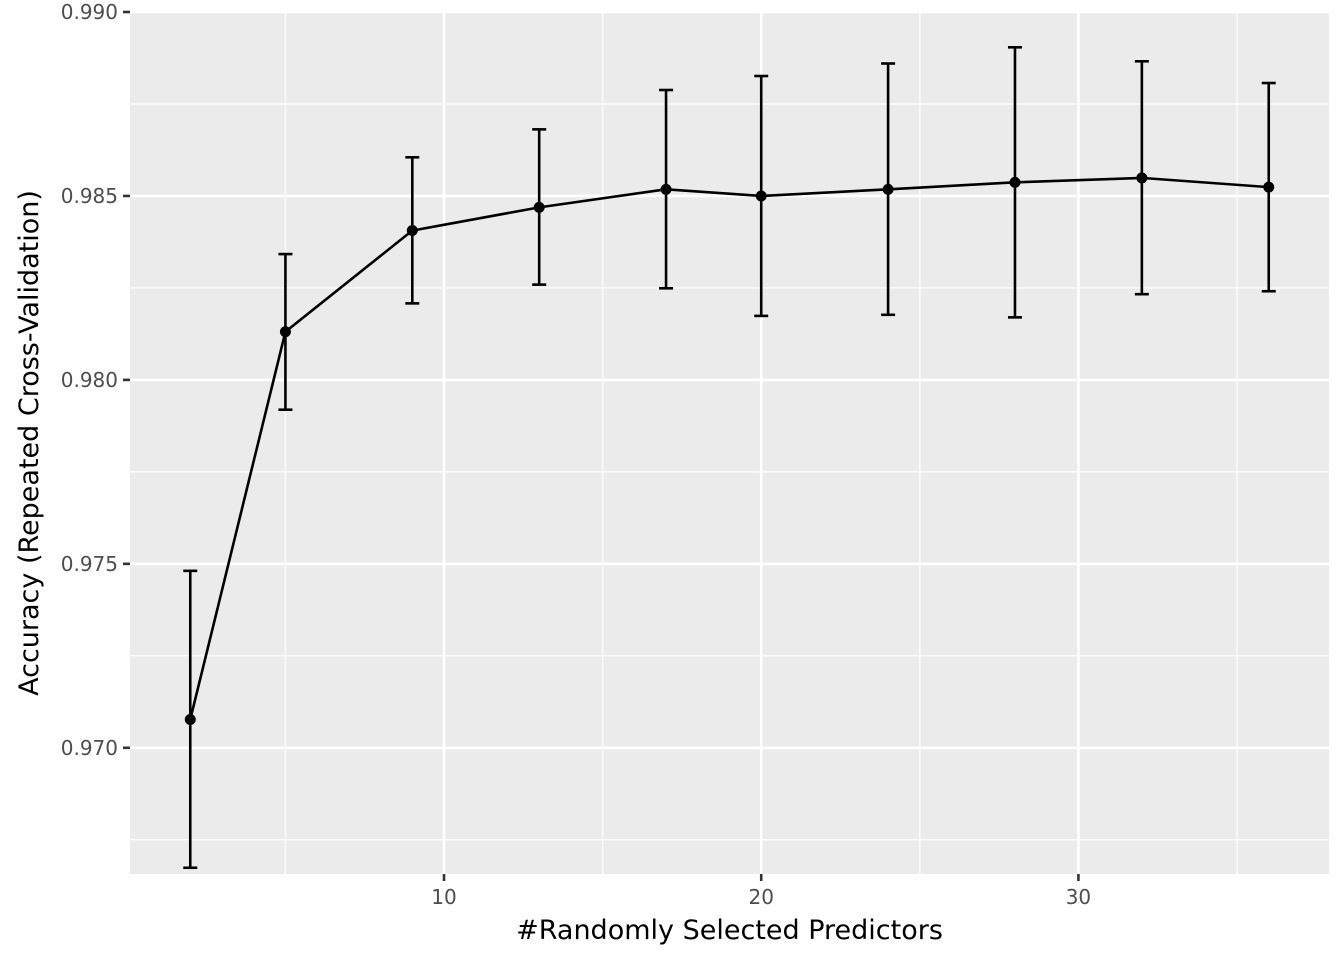 This screenshot has height=960, width=1344. I want to click on x-tick-label: 20, so click(760, 897).